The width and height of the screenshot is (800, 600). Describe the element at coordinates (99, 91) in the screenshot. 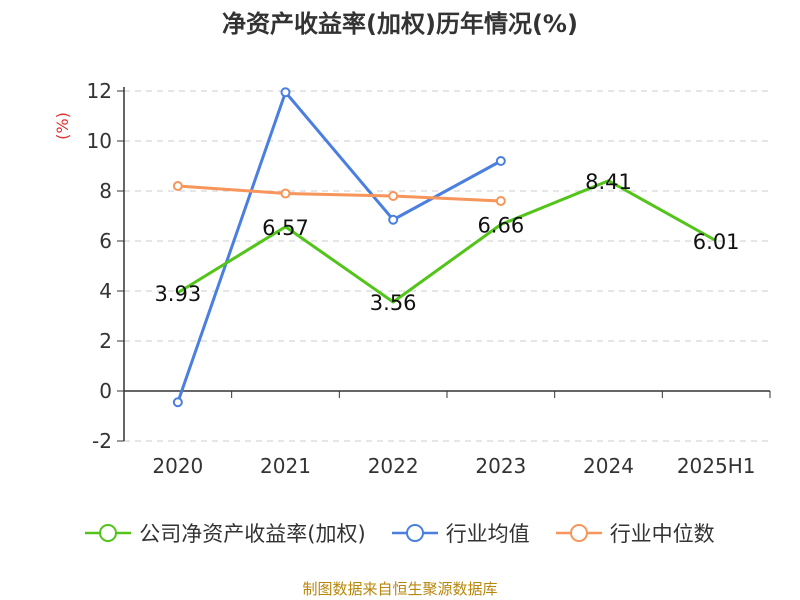

I see `y-tick-label: 12` at that location.